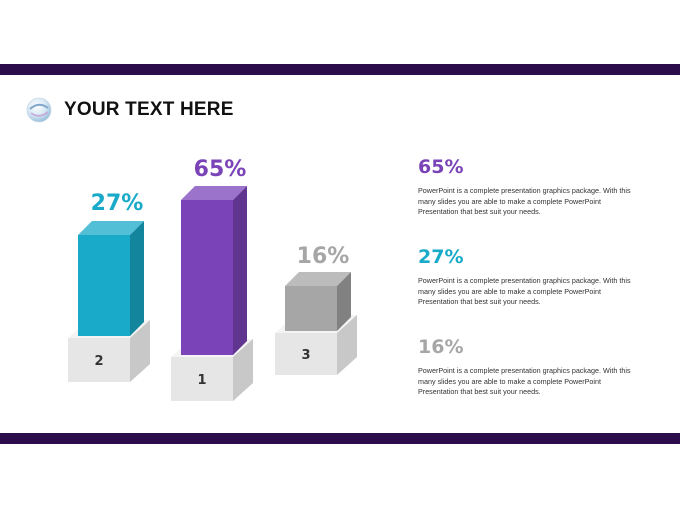  What do you see at coordinates (323, 256) in the screenshot?
I see `bar-value-label: 16%` at bounding box center [323, 256].